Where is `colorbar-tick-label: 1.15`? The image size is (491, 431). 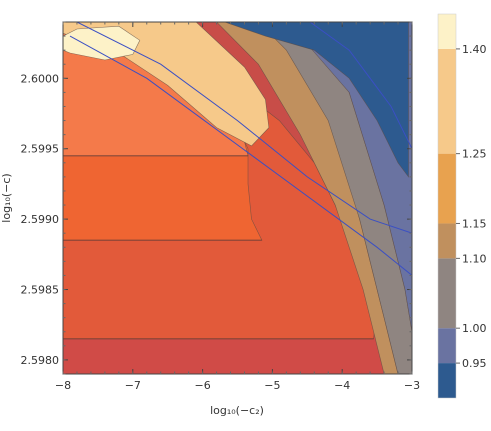 colorbar-tick-label: 1.15 is located at coordinates (474, 223).